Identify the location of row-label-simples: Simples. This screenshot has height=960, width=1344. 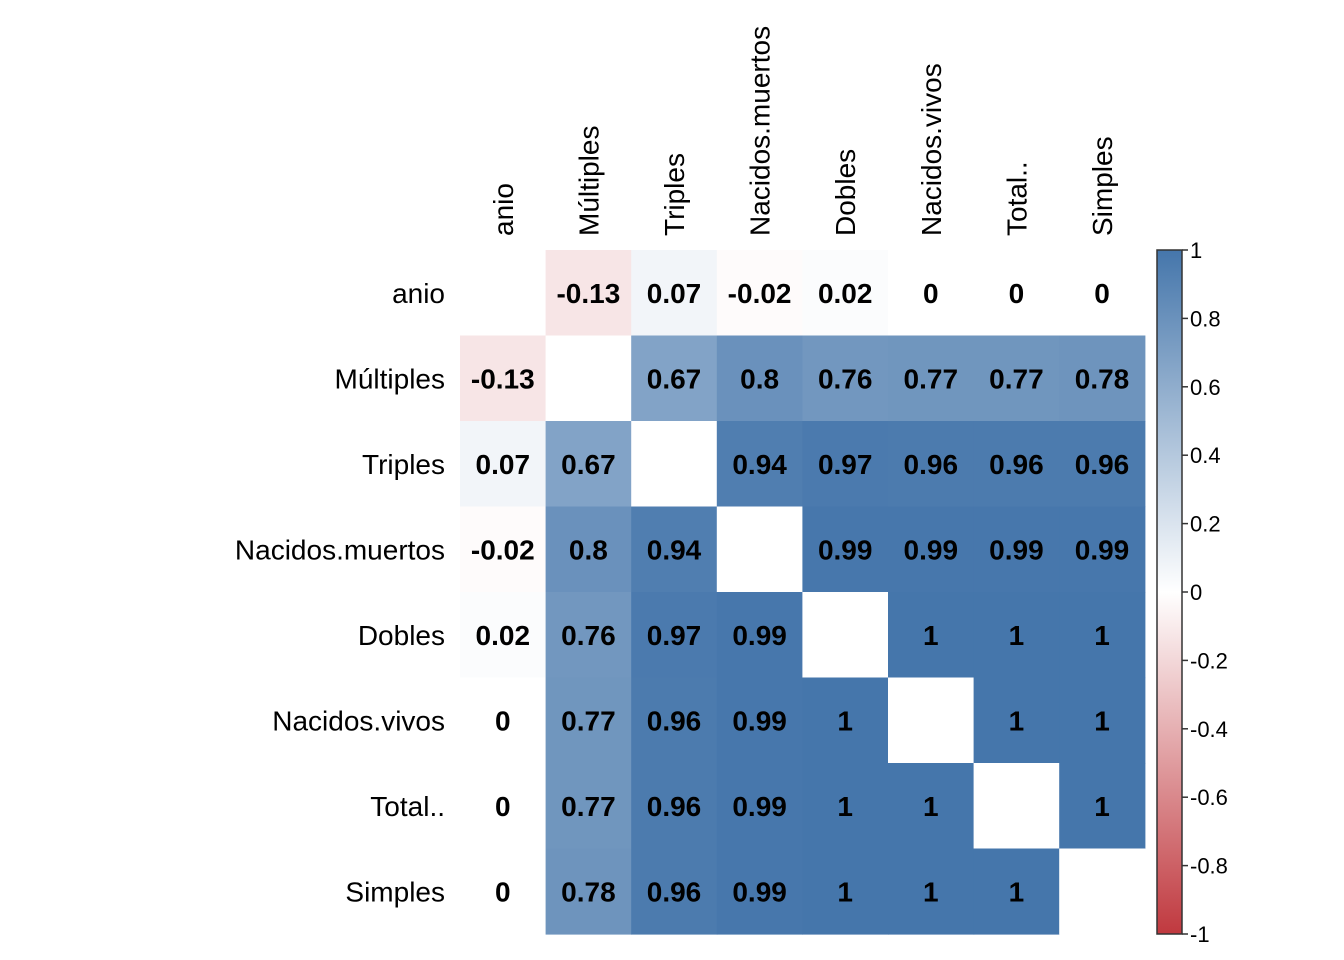
(395, 891).